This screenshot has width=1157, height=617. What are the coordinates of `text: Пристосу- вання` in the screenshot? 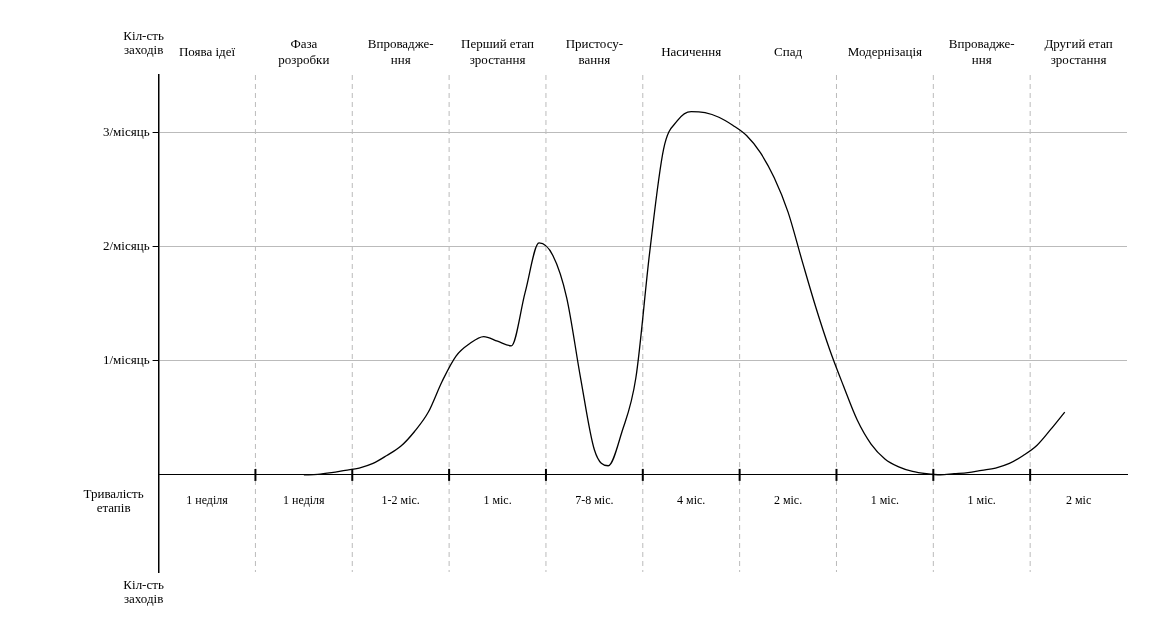 It's located at (594, 52).